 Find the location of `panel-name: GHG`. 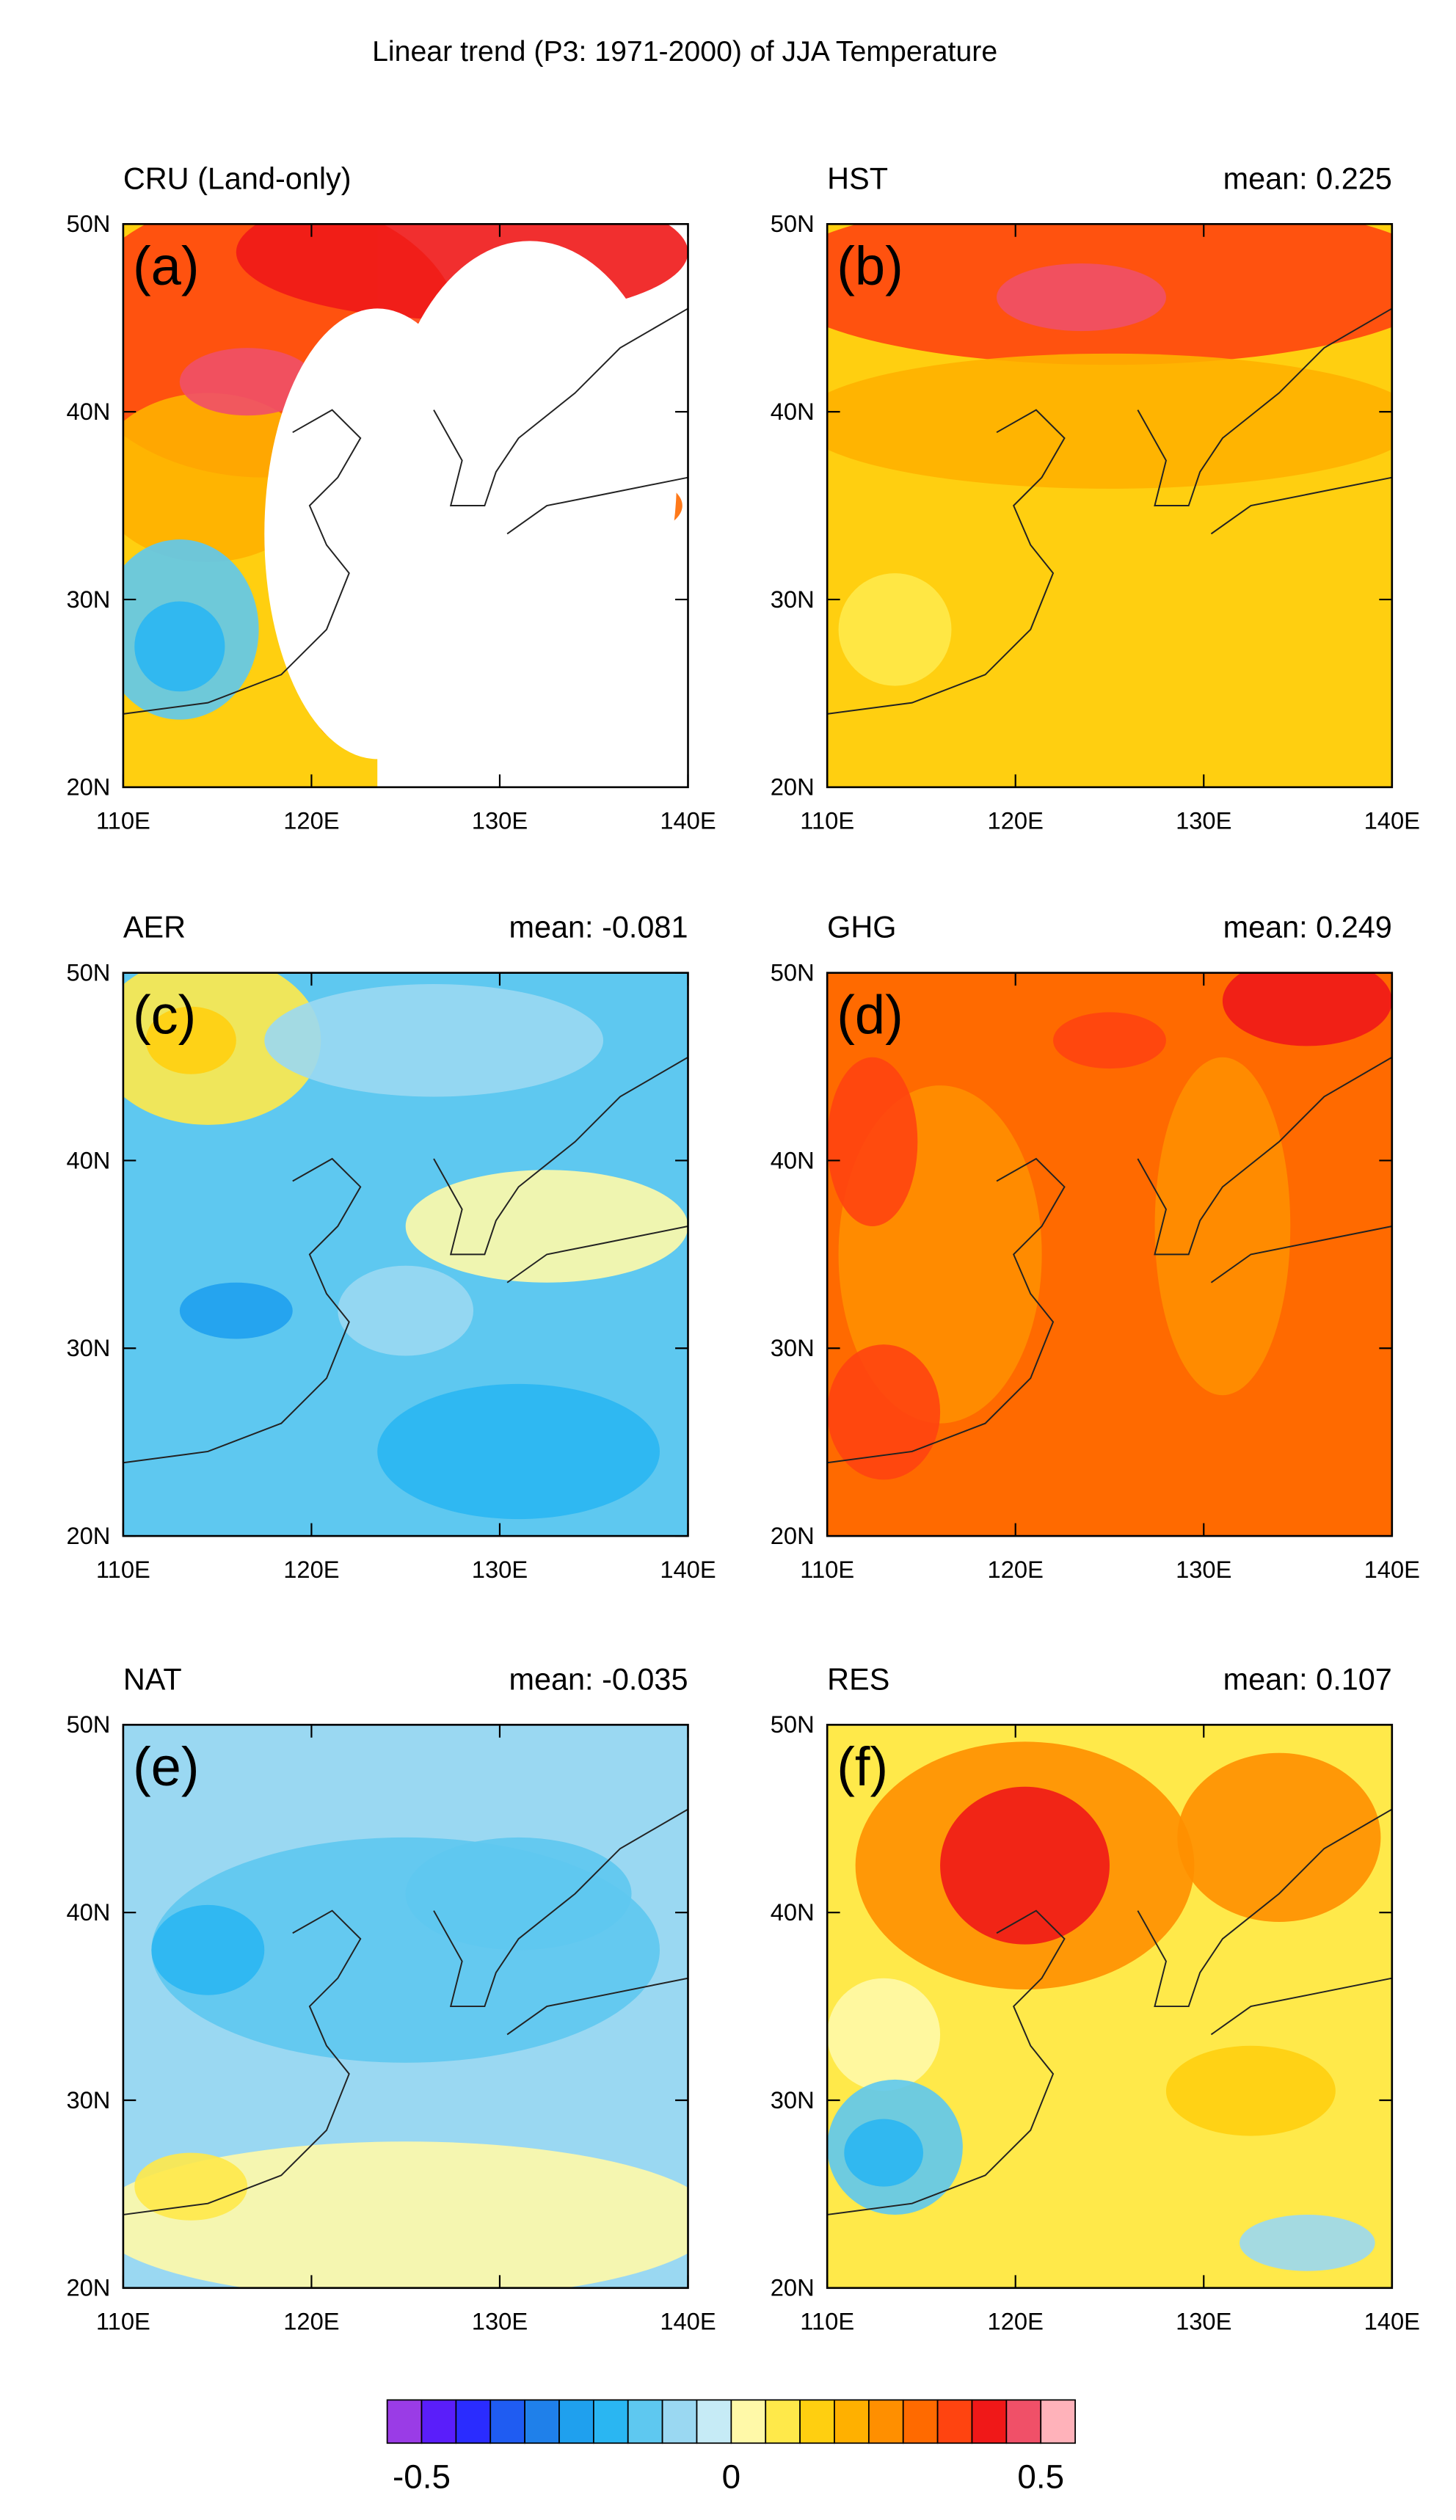

panel-name: GHG is located at coordinates (862, 927).